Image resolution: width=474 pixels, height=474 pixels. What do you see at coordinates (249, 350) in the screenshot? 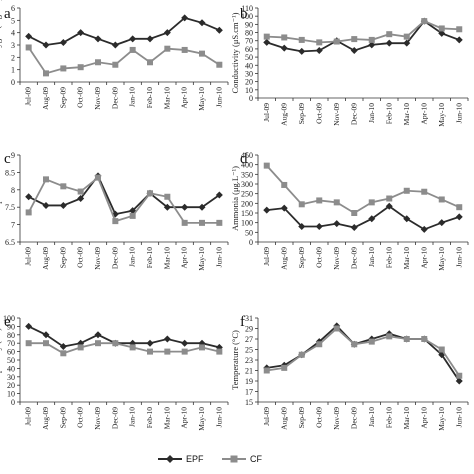
I see `y-tick-label: 25` at bounding box center [249, 350].